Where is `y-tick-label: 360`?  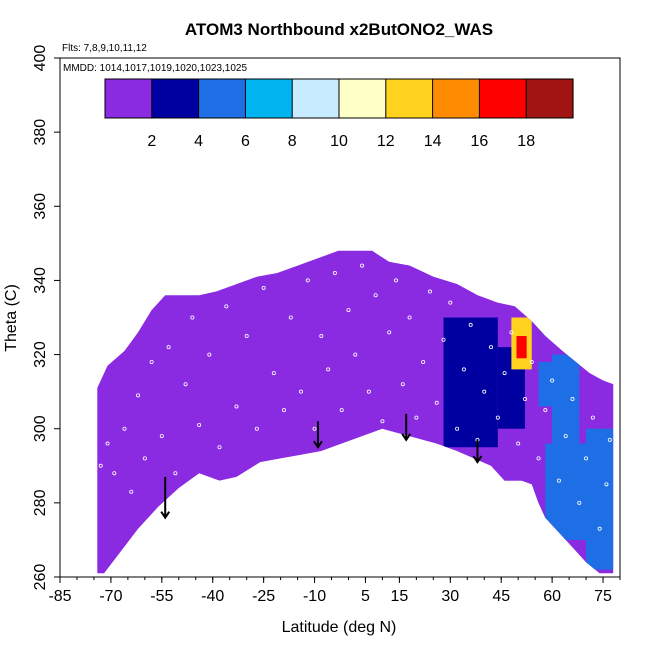
y-tick-label: 360 is located at coordinates (40, 206).